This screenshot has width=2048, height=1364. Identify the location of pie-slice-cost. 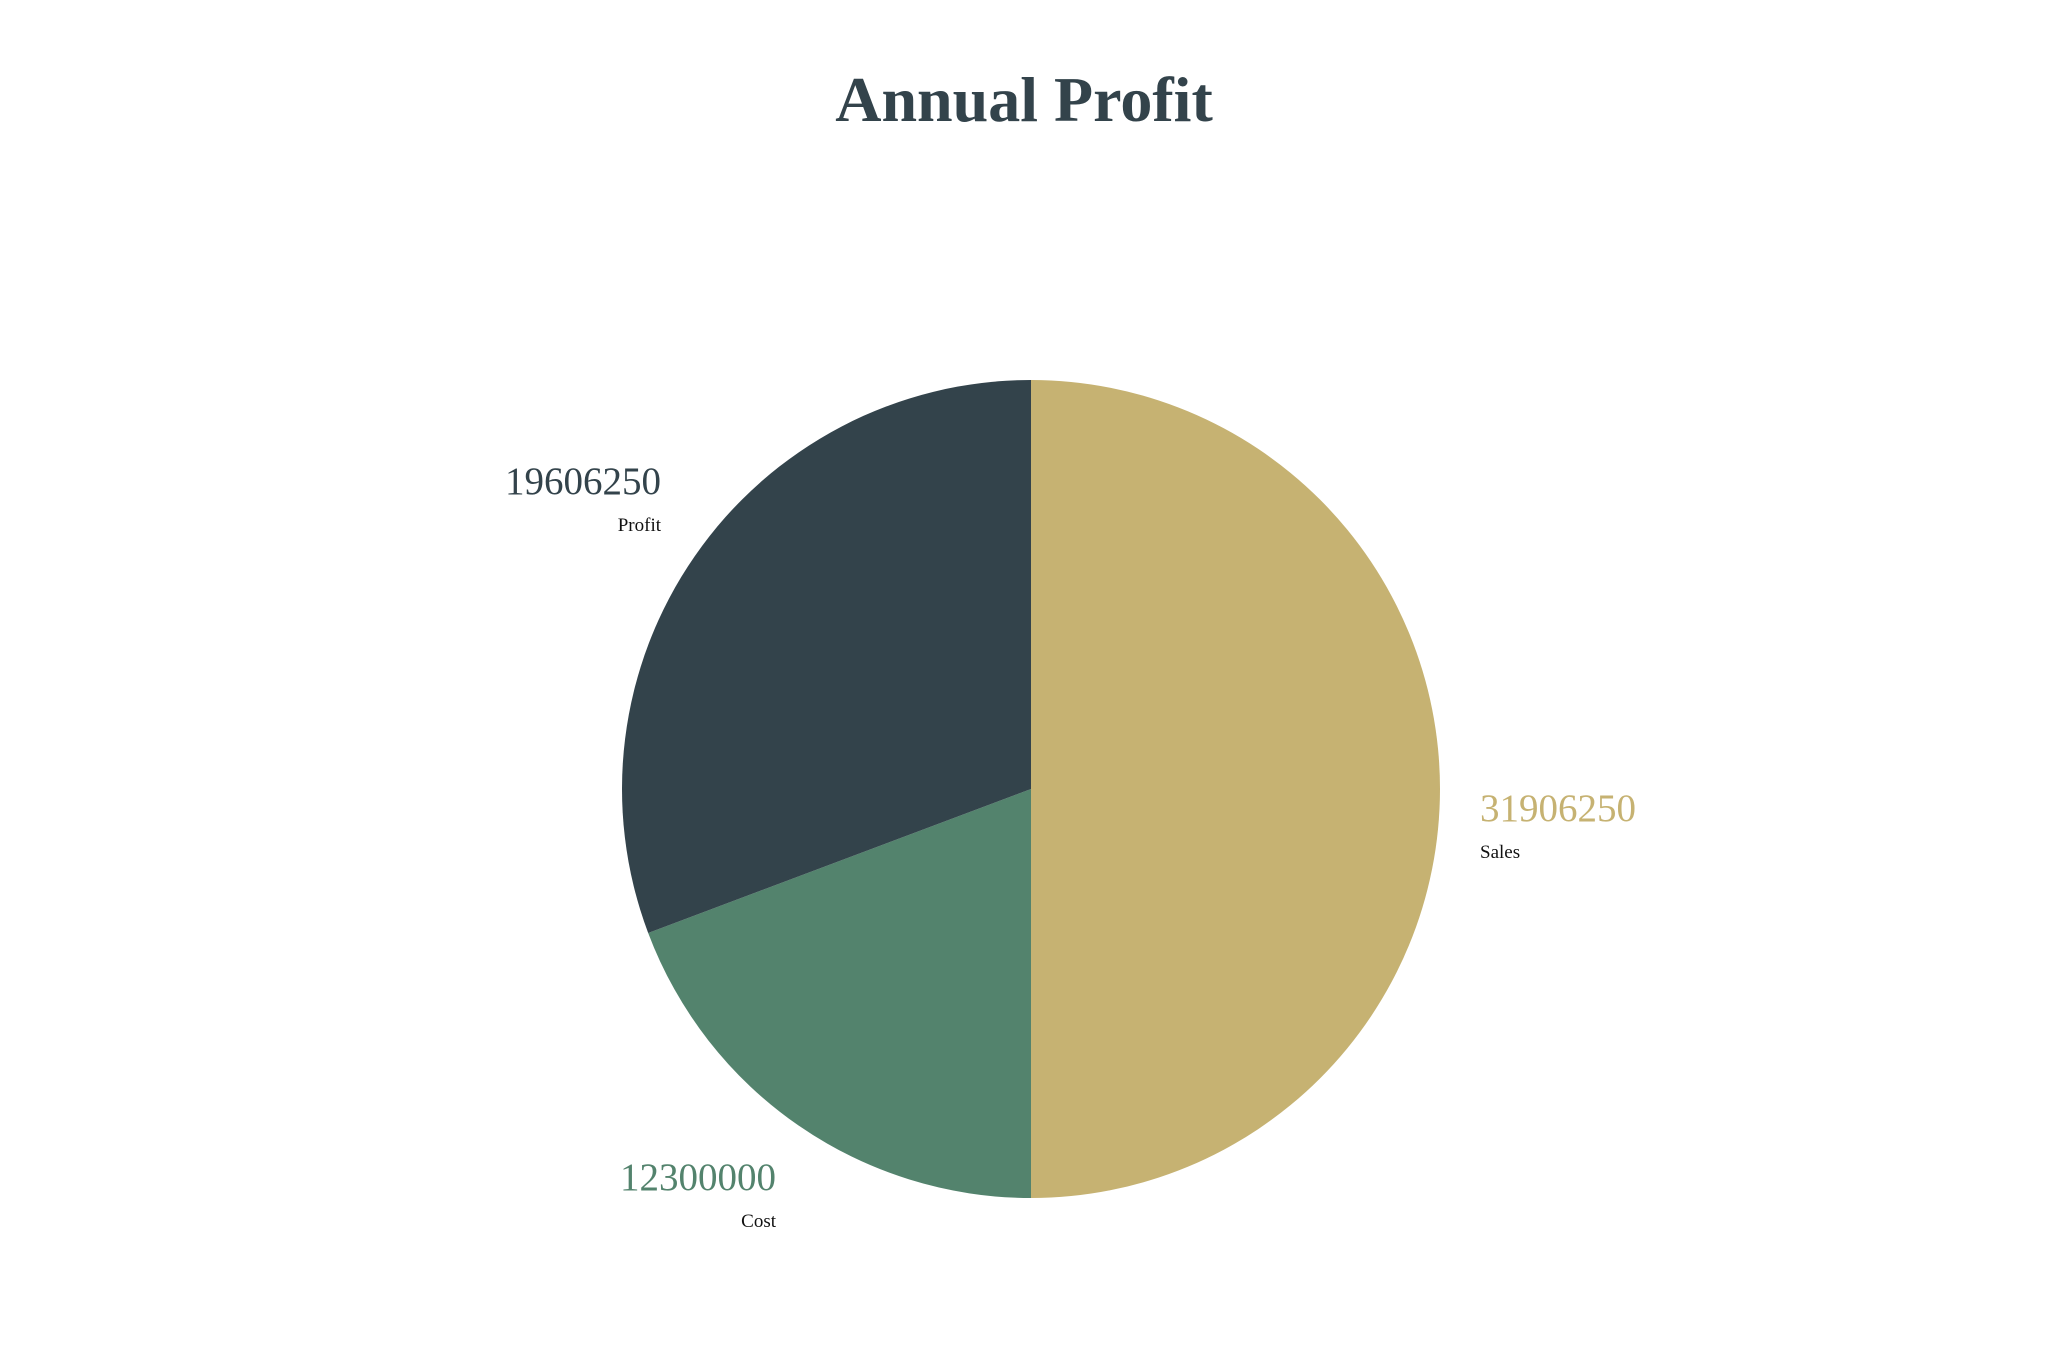
(839, 993).